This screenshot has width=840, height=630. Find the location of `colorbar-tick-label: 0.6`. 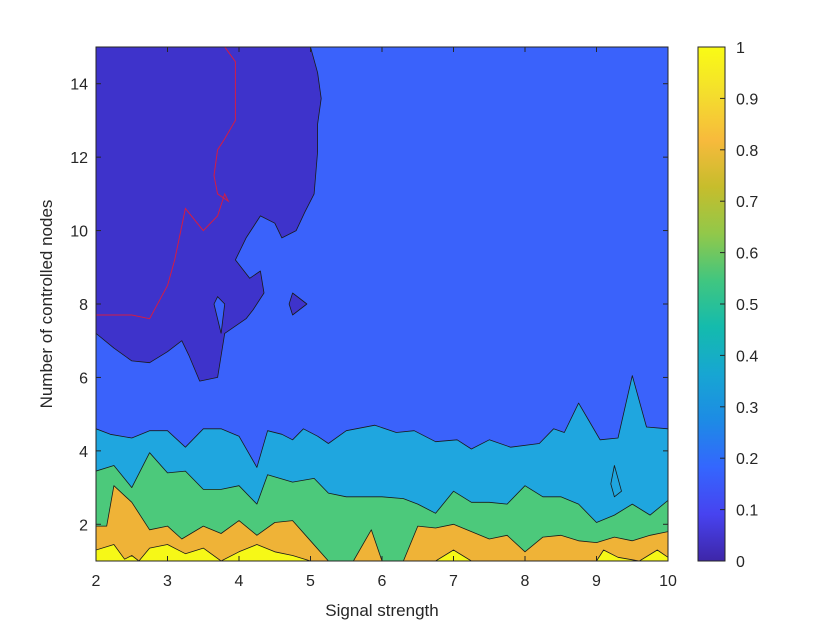

colorbar-tick-label: 0.6 is located at coordinates (747, 254).